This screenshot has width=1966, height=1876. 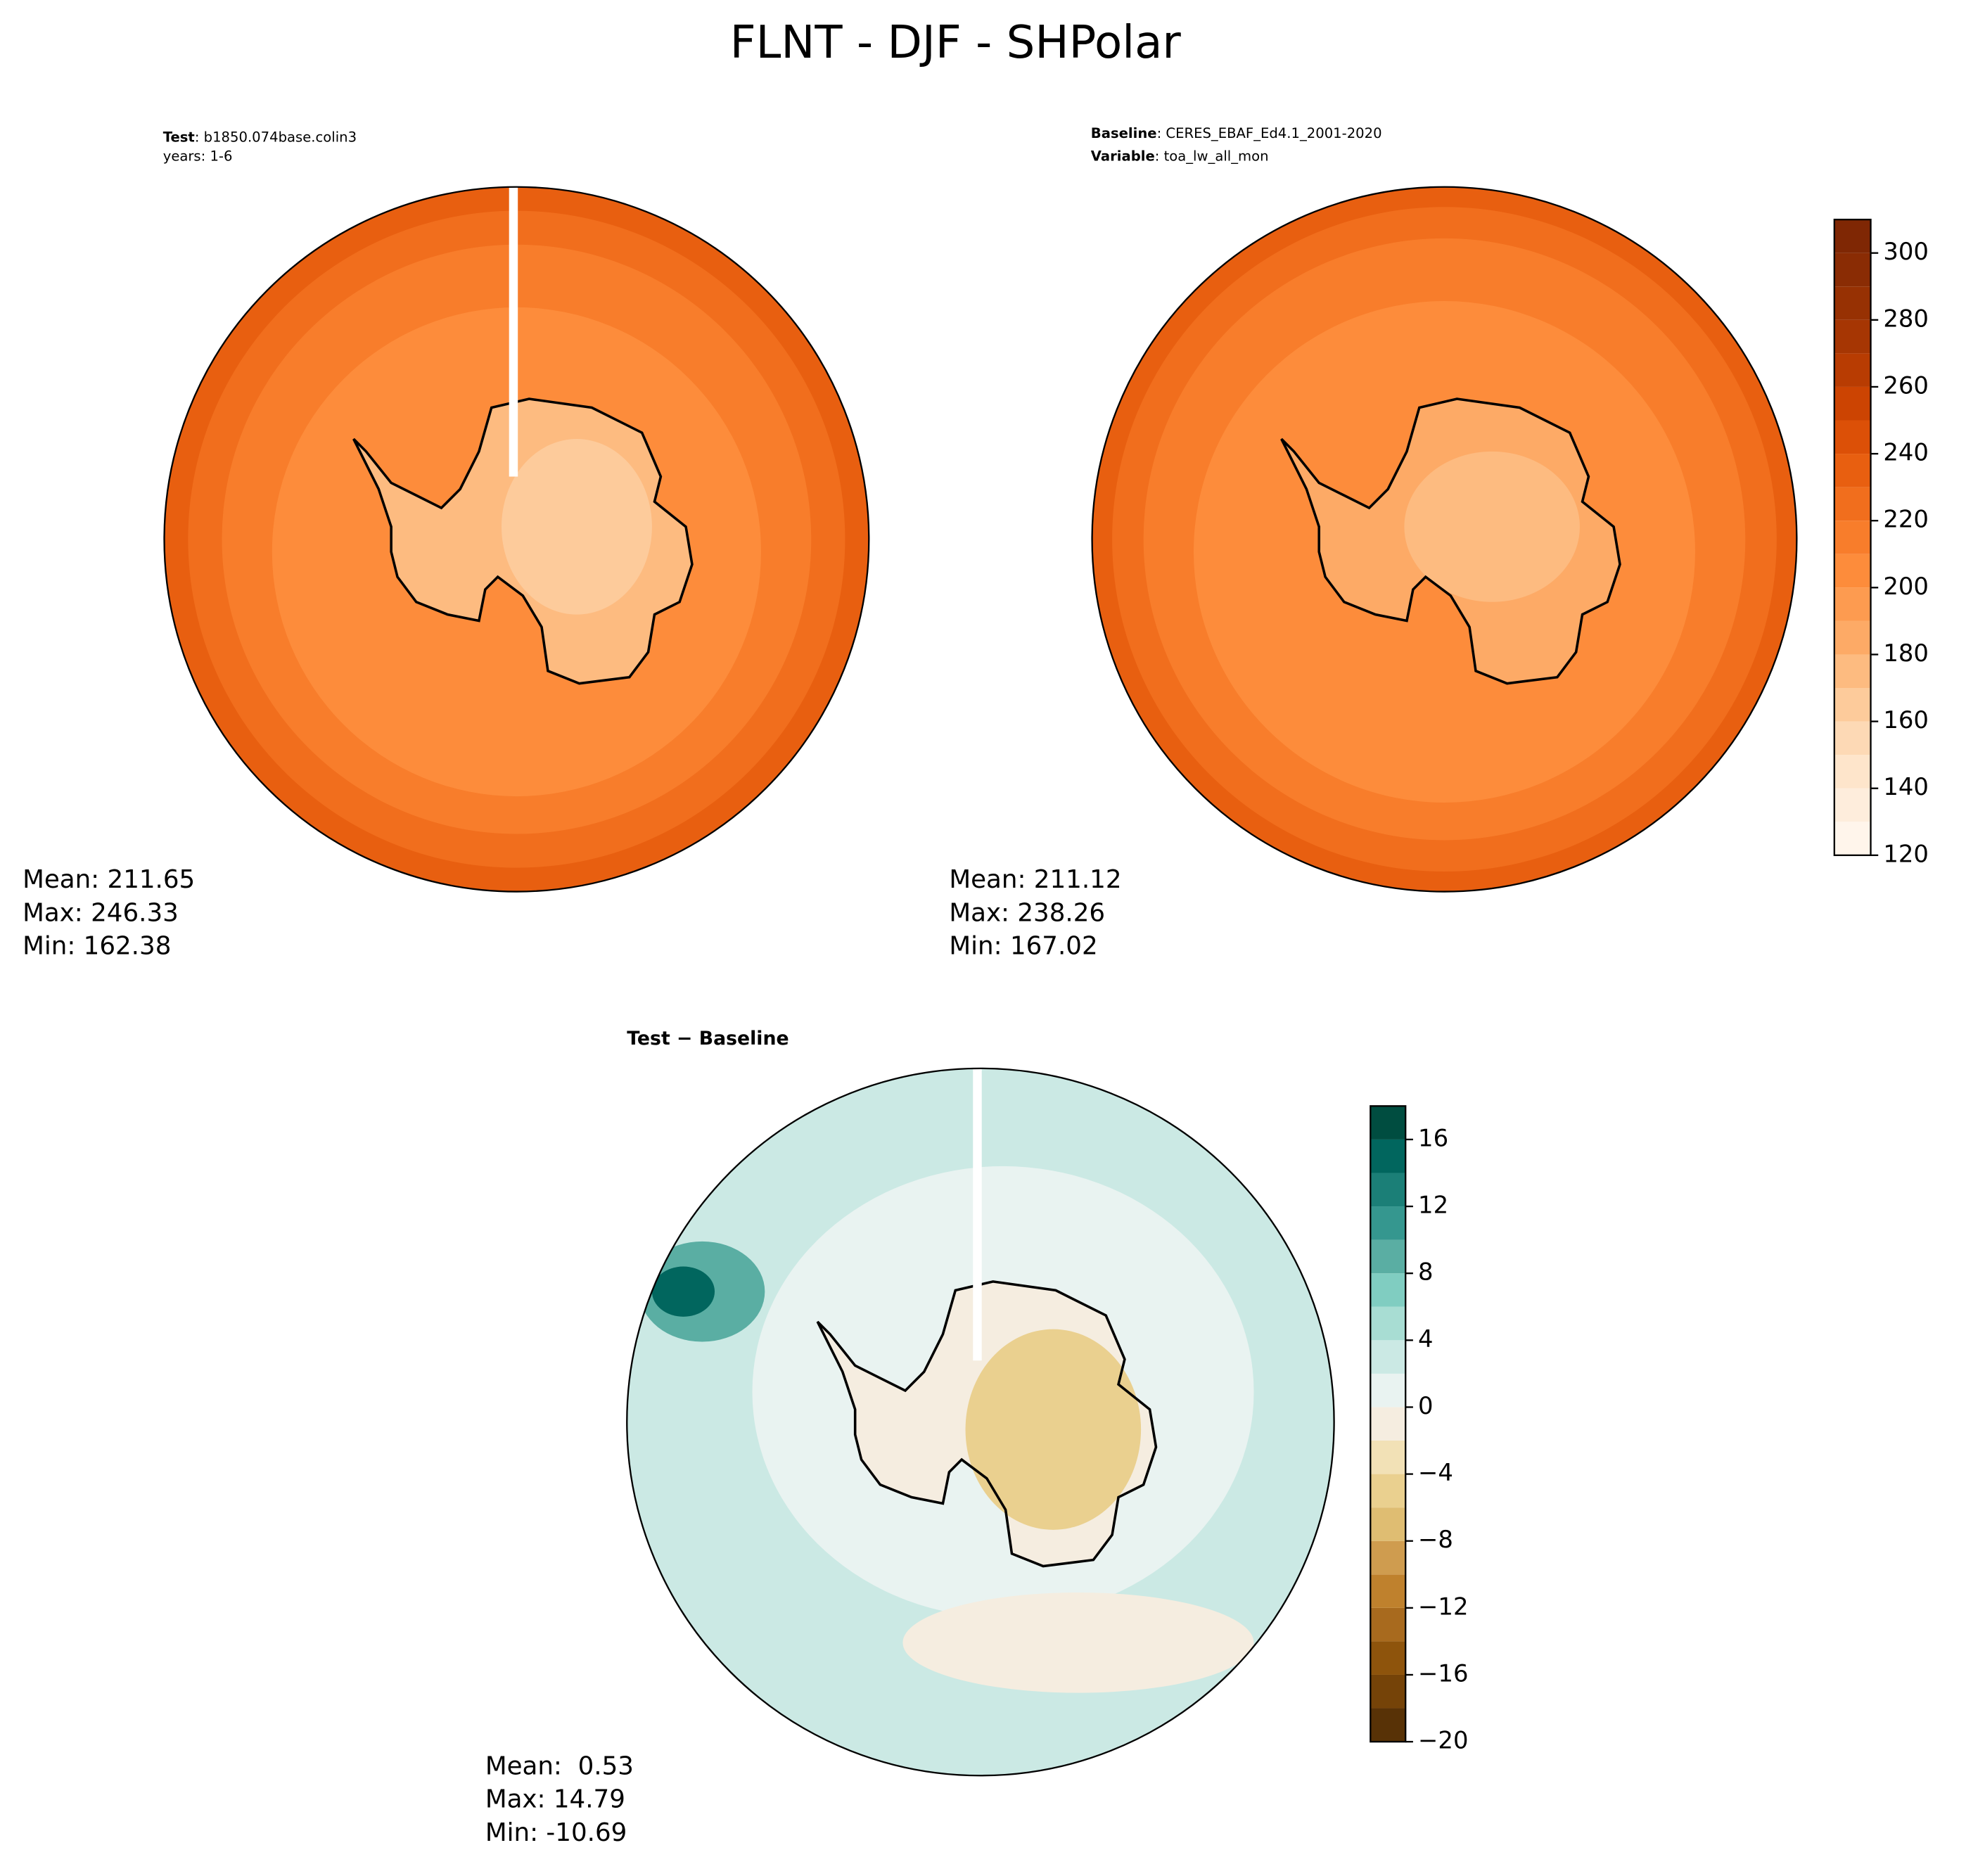 What do you see at coordinates (1435, 1473) in the screenshot?
I see `colorbar-tick-label: −4` at bounding box center [1435, 1473].